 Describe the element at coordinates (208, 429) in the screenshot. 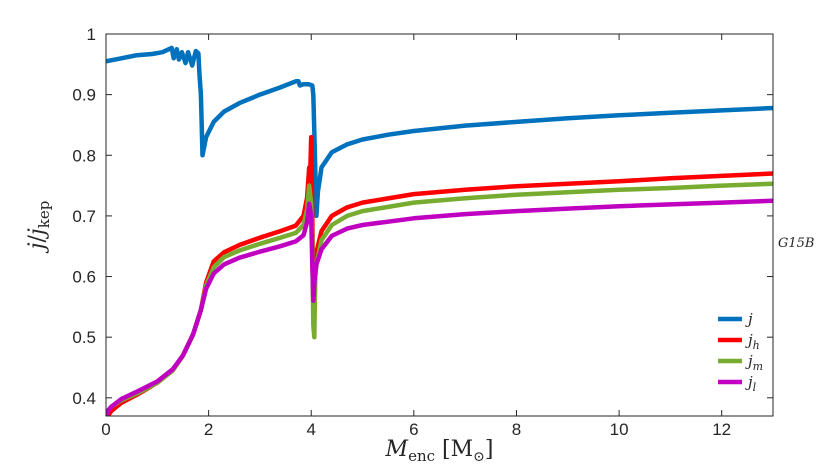

I see `x-tick-label: 2` at that location.